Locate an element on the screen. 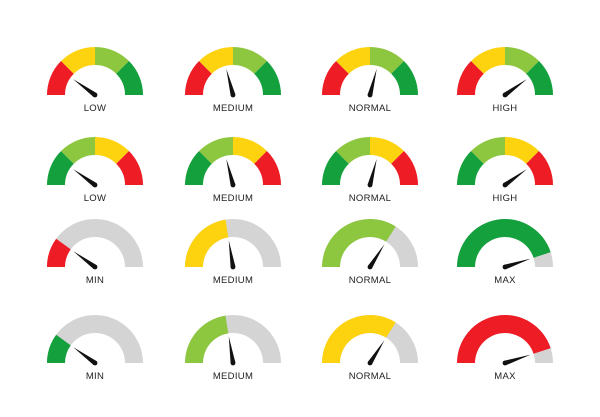 This screenshot has height=417, width=600. gauge: HIGH is located at coordinates (505, 170).